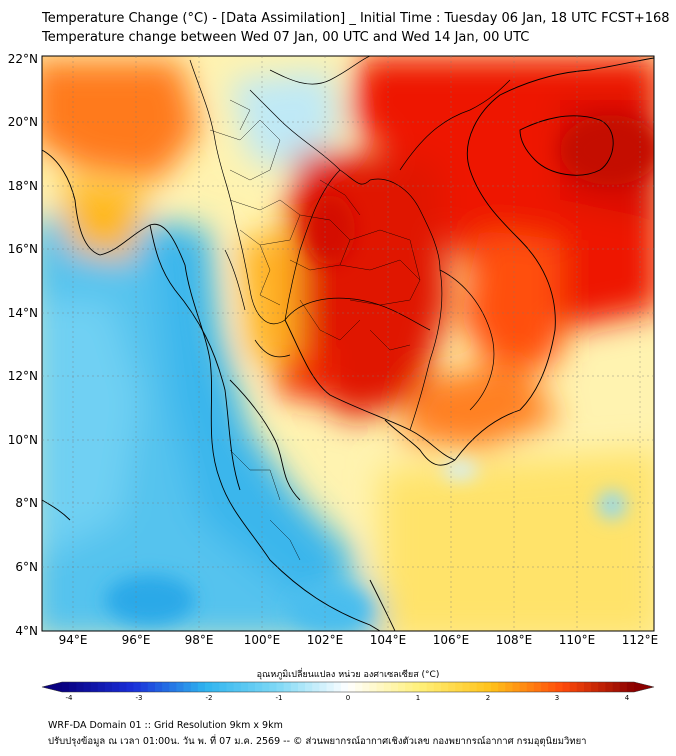 The width and height of the screenshot is (676, 756). I want to click on colorbar-min-arrow, so click(52, 687).